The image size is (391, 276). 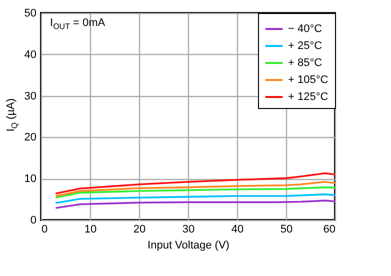 What do you see at coordinates (308, 80) in the screenshot?
I see `legend-label: + 105°C` at bounding box center [308, 80].